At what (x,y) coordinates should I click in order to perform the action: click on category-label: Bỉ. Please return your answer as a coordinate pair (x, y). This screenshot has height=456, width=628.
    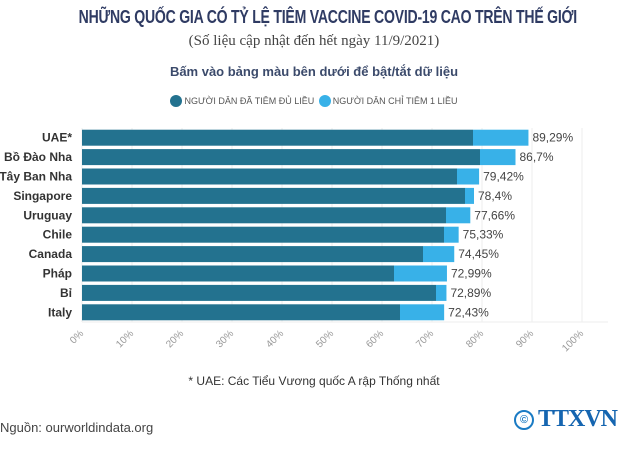
    Looking at the image, I should click on (66, 293).